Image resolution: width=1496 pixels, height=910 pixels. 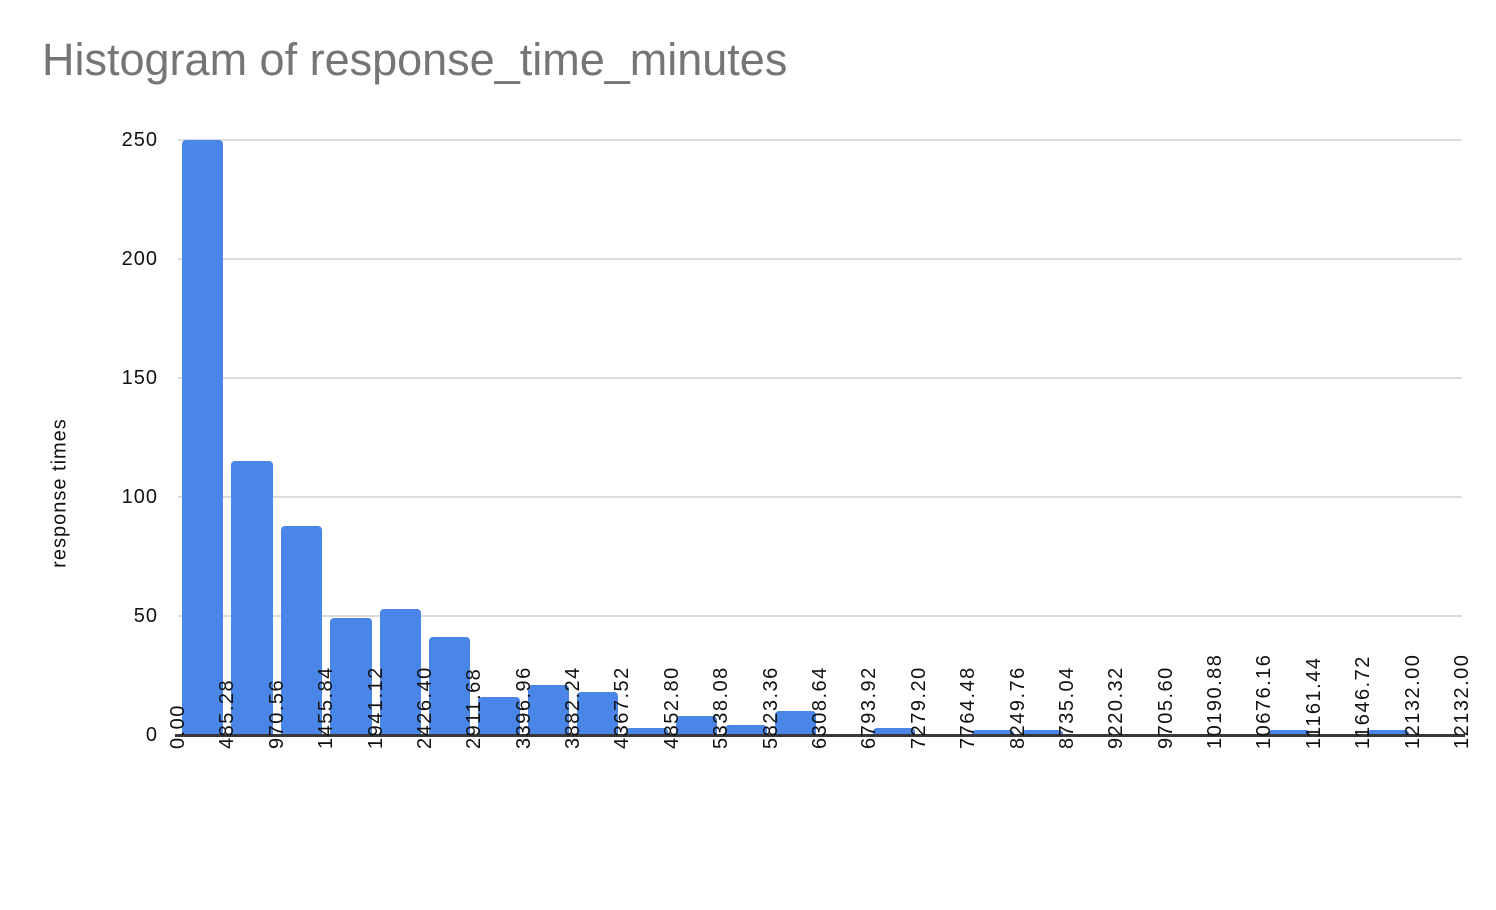 What do you see at coordinates (139, 259) in the screenshot?
I see `y-tick-label: 200` at bounding box center [139, 259].